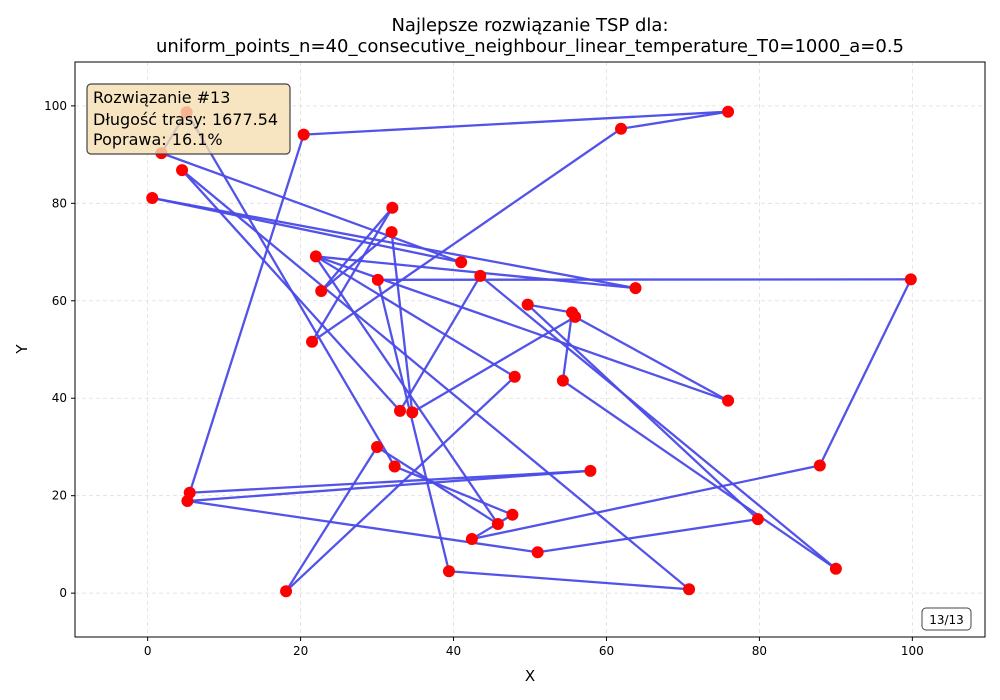 Image resolution: width=1000 pixels, height=700 pixels. I want to click on info-improvement: Poprawa: 16.1%, so click(158, 139).